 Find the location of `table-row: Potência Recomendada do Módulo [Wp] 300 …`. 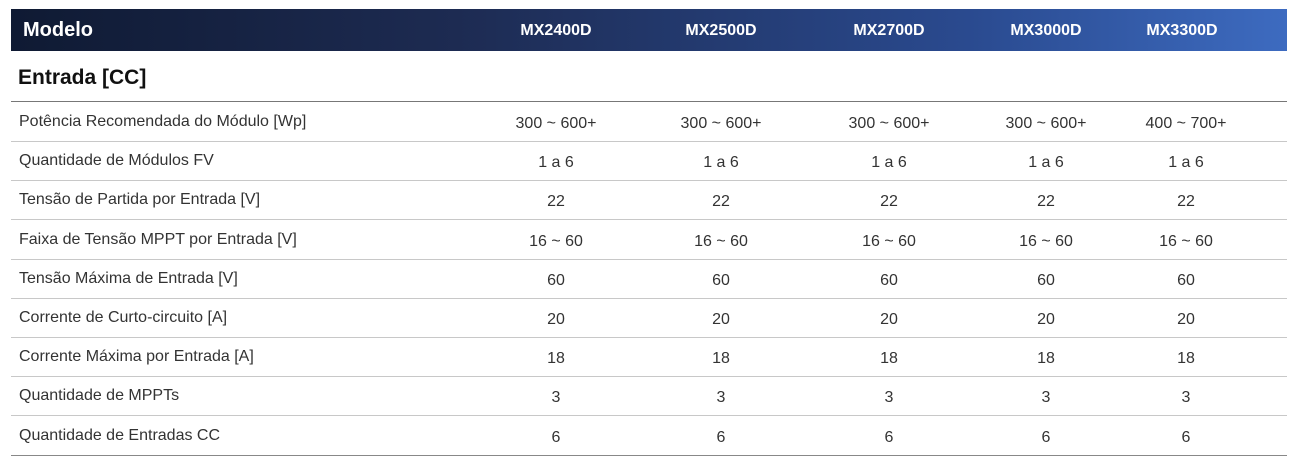

table-row: Potência Recomendada do Módulo [Wp] 300 … is located at coordinates (649, 122).